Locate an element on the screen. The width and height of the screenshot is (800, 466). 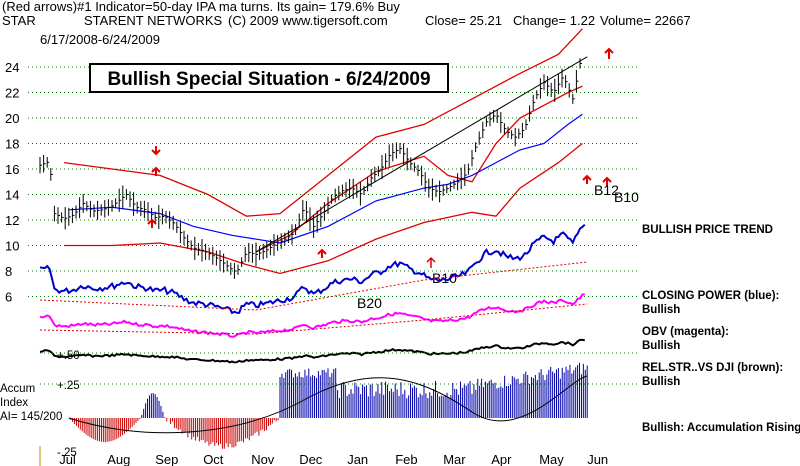
y-tick-label: 8 is located at coordinates (8, 271).